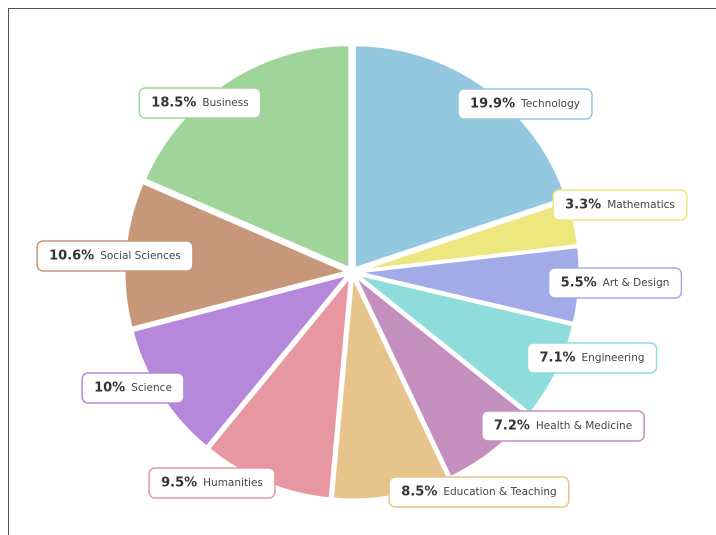  I want to click on slice-label: 7.1% Engineering, so click(592, 358).